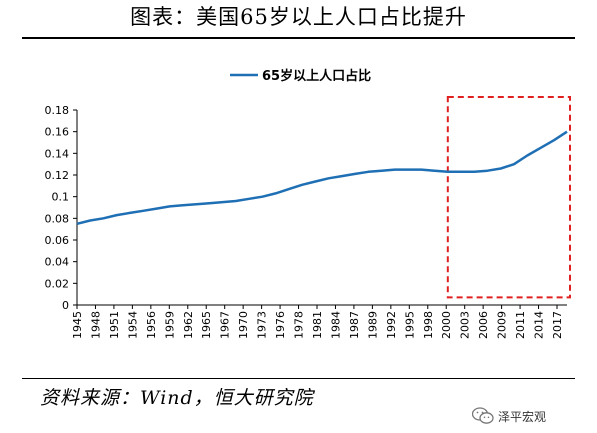  What do you see at coordinates (114, 325) in the screenshot?
I see `x-tick-label: 1951` at bounding box center [114, 325].